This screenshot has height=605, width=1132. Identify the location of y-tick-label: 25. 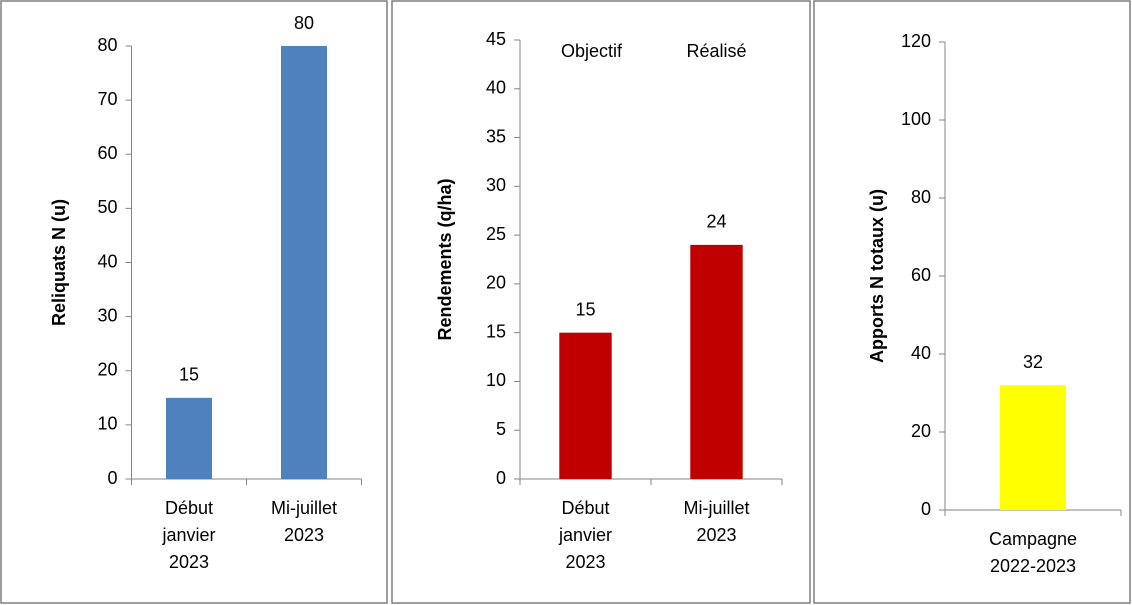
(496, 234).